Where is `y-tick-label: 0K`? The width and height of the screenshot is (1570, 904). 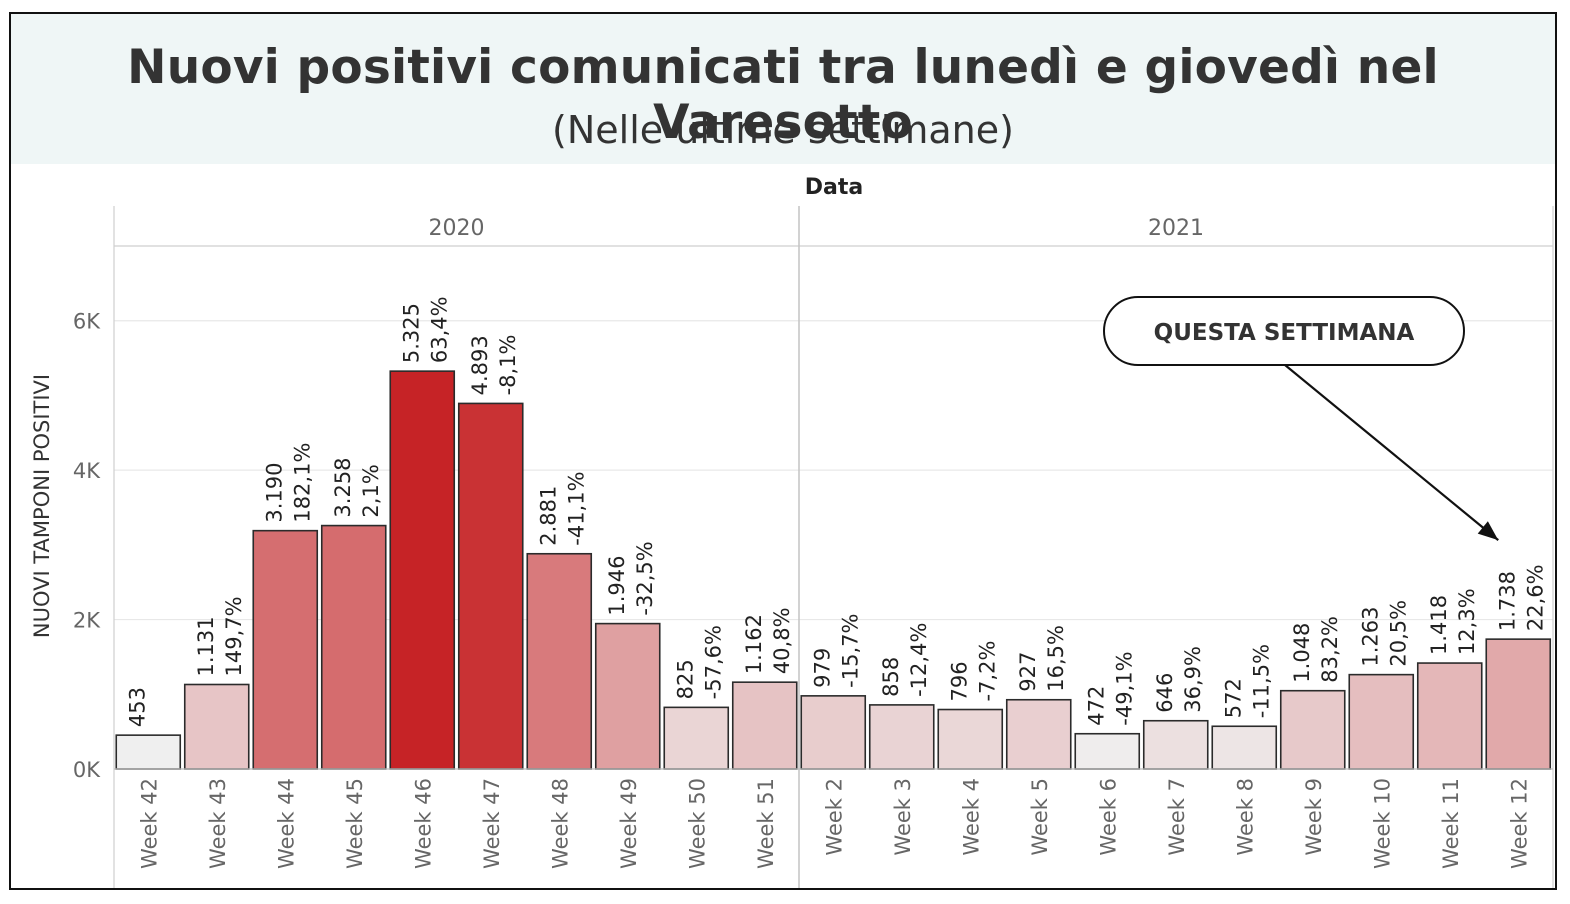
y-tick-label: 0K is located at coordinates (87, 770).